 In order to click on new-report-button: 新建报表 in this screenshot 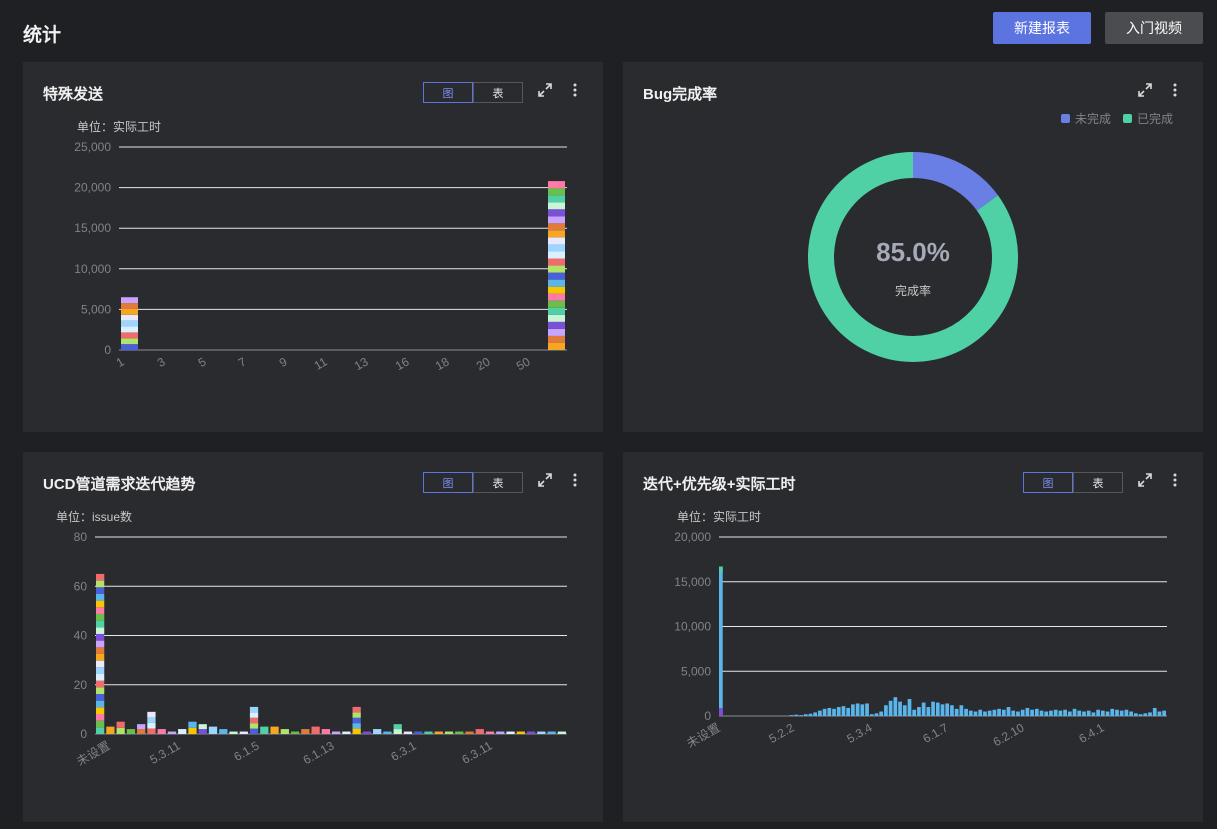, I will do `click(1042, 28)`.